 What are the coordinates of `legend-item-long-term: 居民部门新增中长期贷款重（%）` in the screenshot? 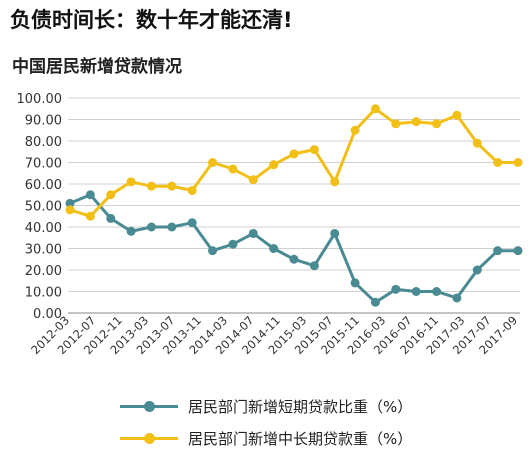 It's located at (266, 438).